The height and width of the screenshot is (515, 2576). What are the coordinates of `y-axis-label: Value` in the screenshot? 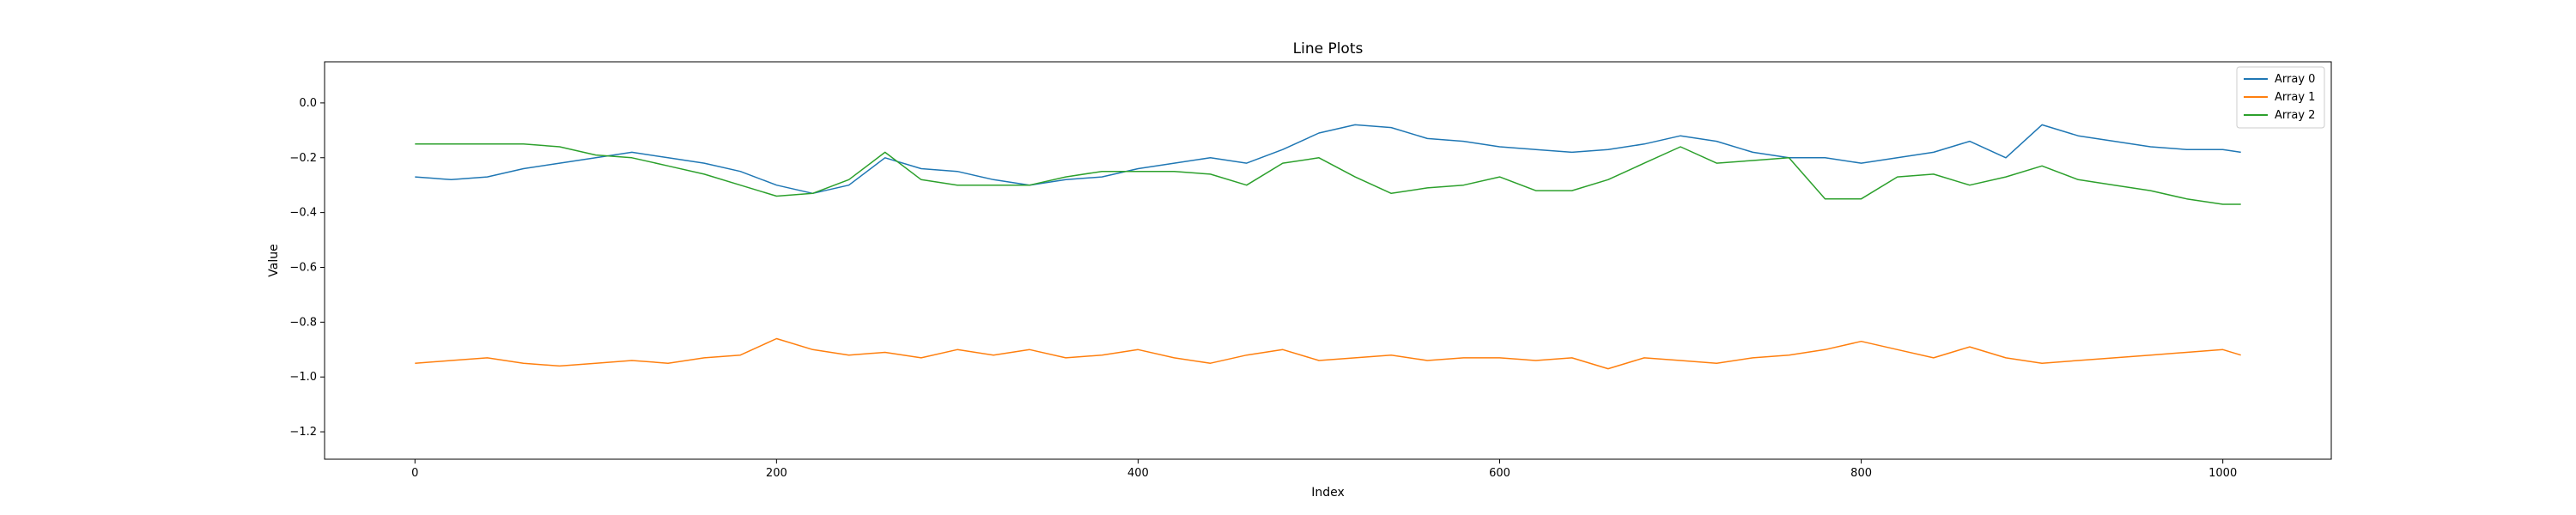 It's located at (274, 260).